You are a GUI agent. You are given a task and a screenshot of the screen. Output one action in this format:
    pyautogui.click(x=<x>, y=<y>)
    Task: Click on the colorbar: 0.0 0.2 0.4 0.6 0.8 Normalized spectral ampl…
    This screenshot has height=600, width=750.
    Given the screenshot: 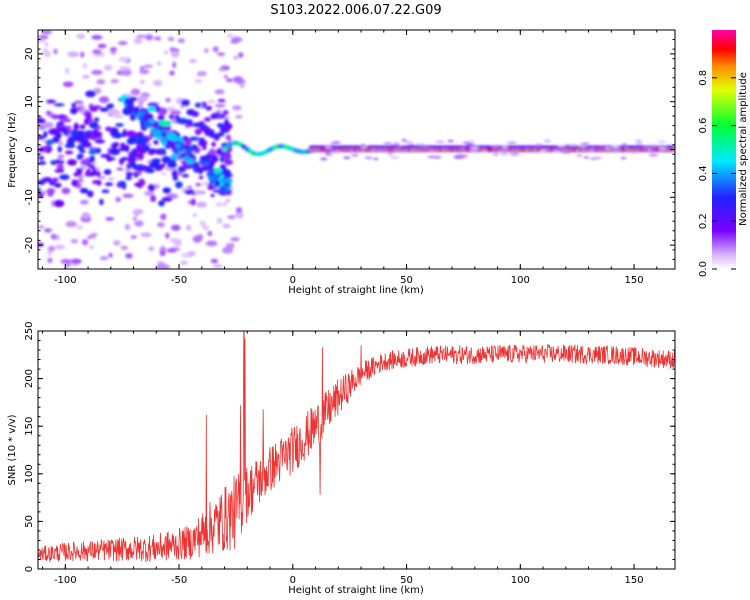 What is the action you would take?
    pyautogui.click(x=723, y=153)
    